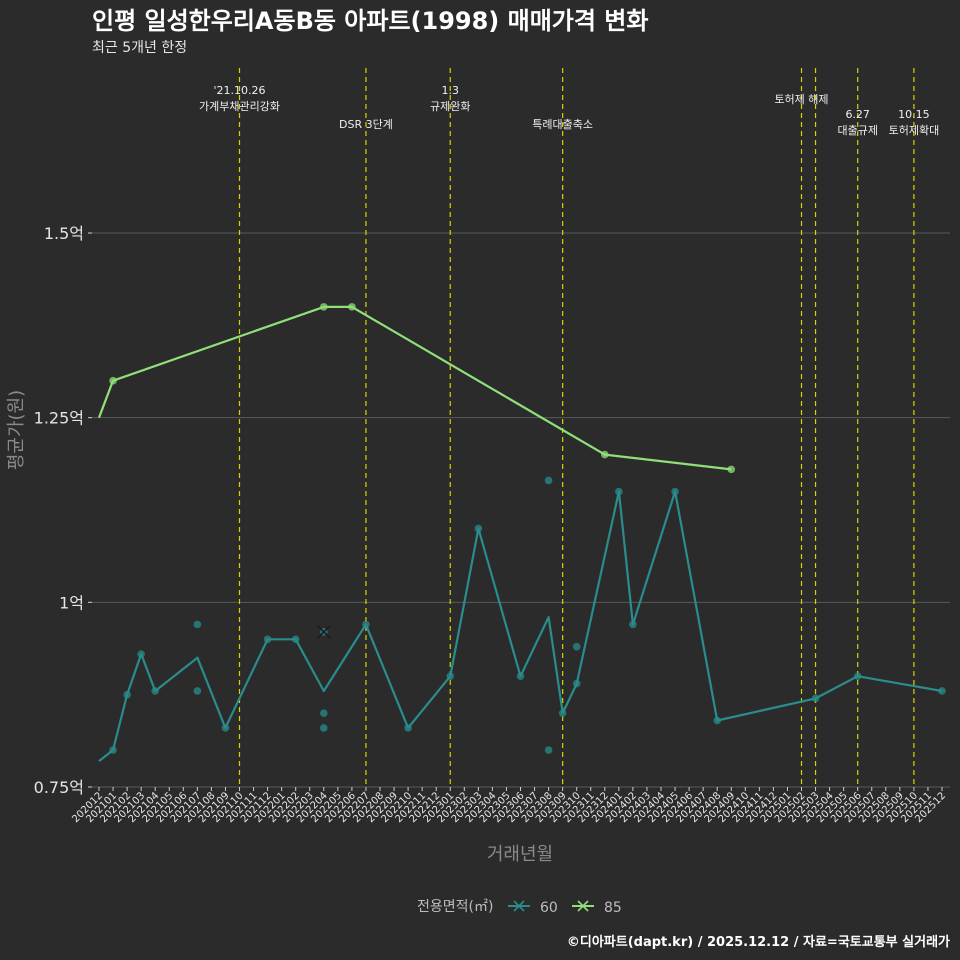 The width and height of the screenshot is (960, 960). What do you see at coordinates (857, 114) in the screenshot?
I see `event-label: 6.27` at bounding box center [857, 114].